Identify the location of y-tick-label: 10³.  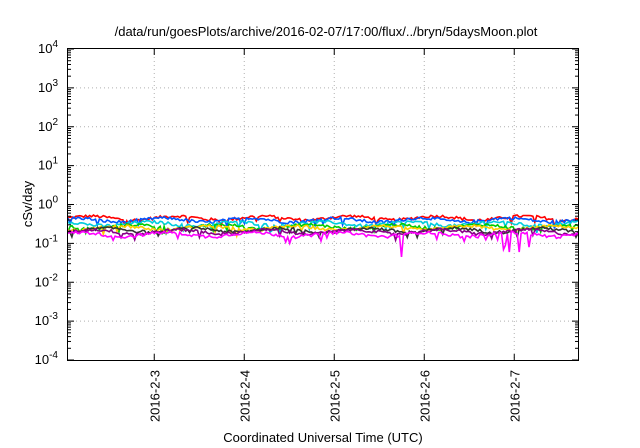
(48, 86).